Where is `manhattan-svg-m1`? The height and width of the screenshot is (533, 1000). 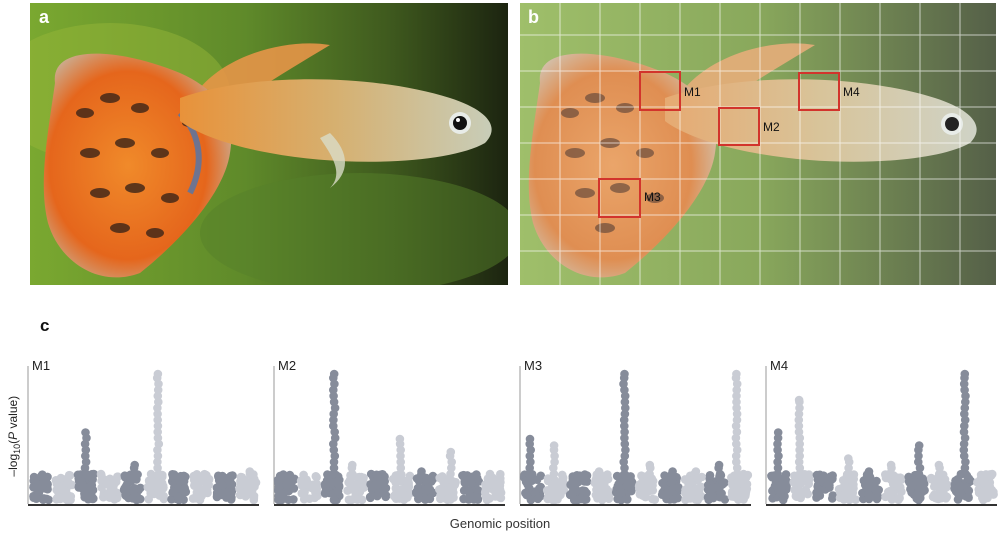
manhattan-svg-m1 is located at coordinates (144, 436).